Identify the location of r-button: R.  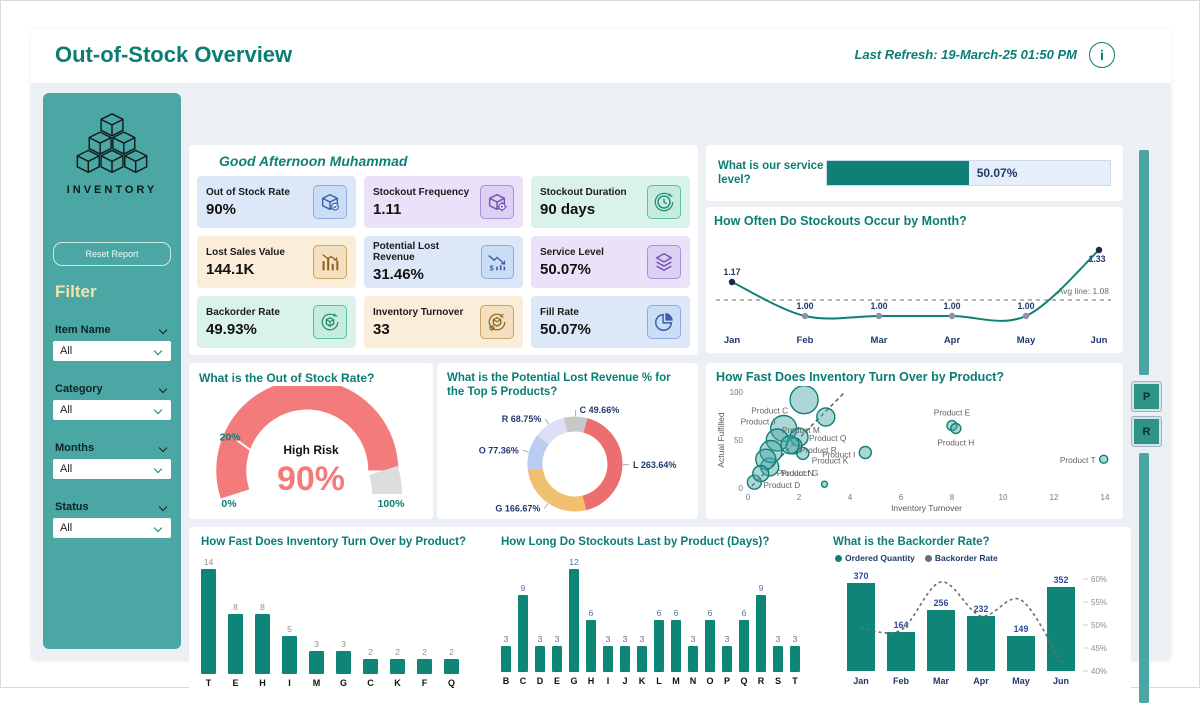
(1146, 431).